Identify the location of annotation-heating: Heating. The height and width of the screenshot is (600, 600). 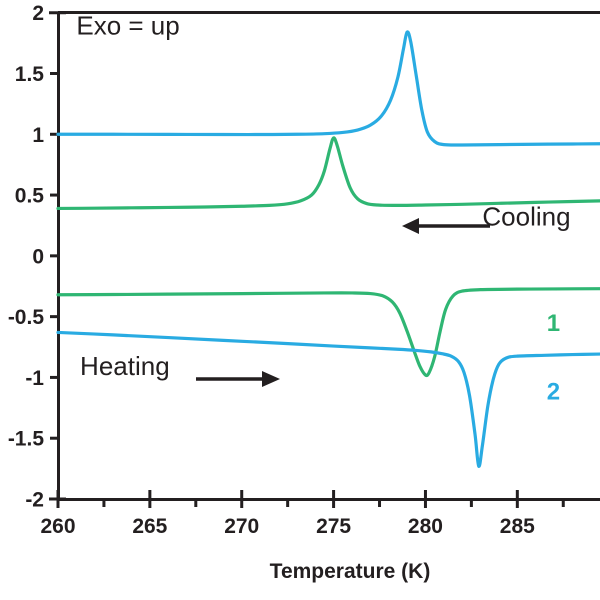
(180, 369).